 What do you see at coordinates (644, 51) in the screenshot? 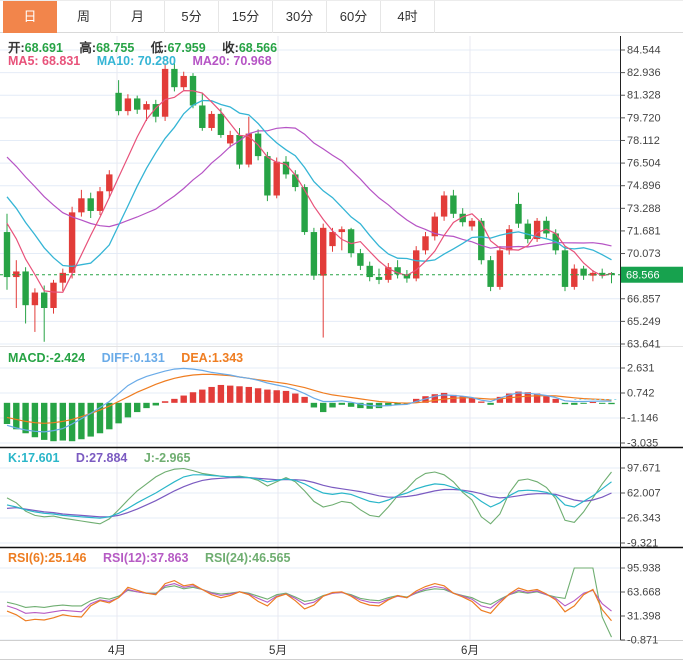
I see `svg-text: 84.544` at bounding box center [644, 51].